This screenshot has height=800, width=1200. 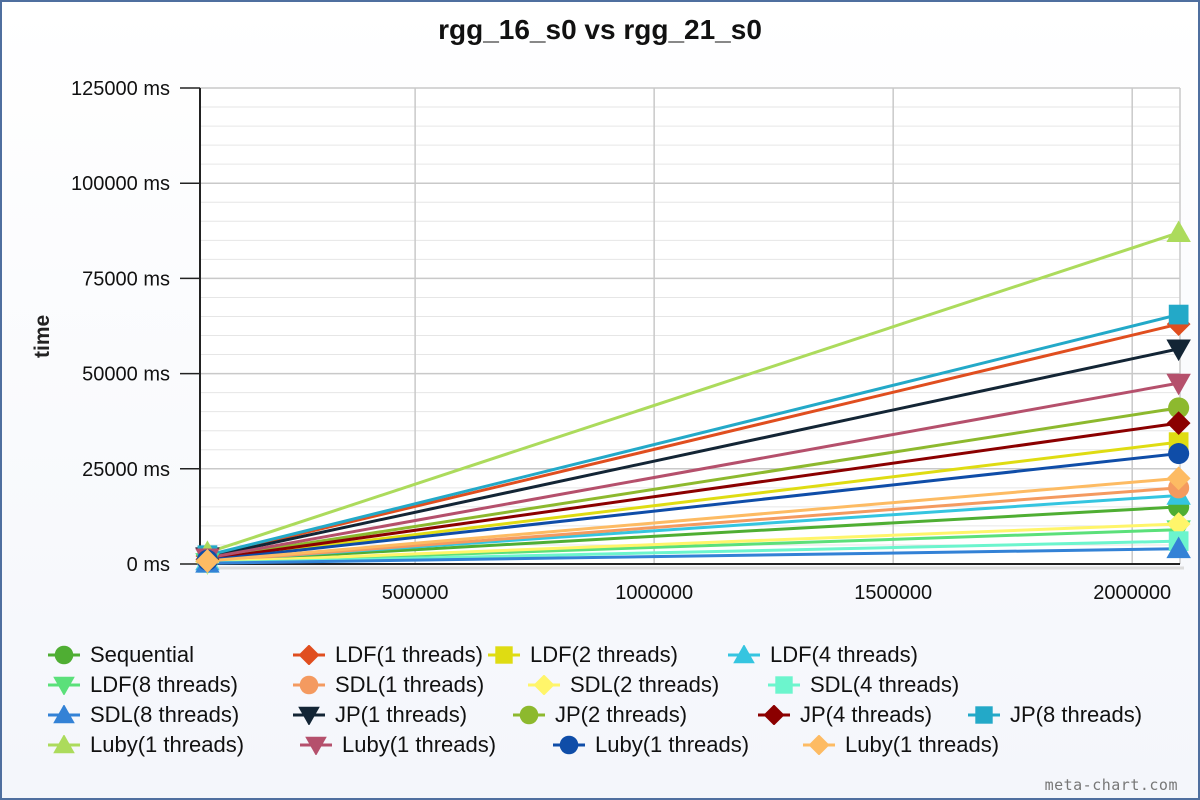 I want to click on legend-label: SDL(4 threads), so click(x=885, y=684).